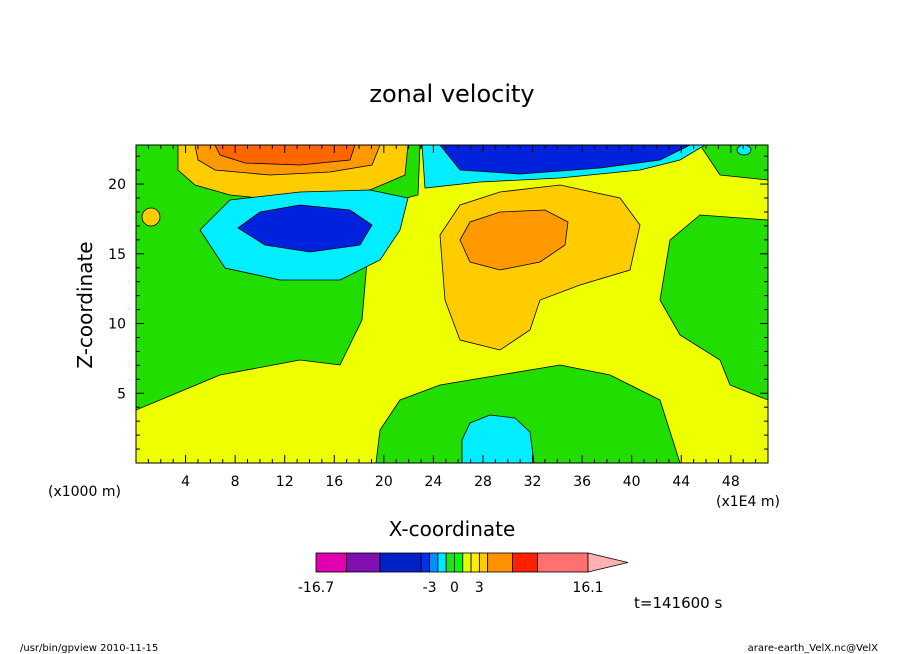 Image resolution: width=904 pixels, height=654 pixels. I want to click on region-negative-bottom-bubble, so click(498, 438).